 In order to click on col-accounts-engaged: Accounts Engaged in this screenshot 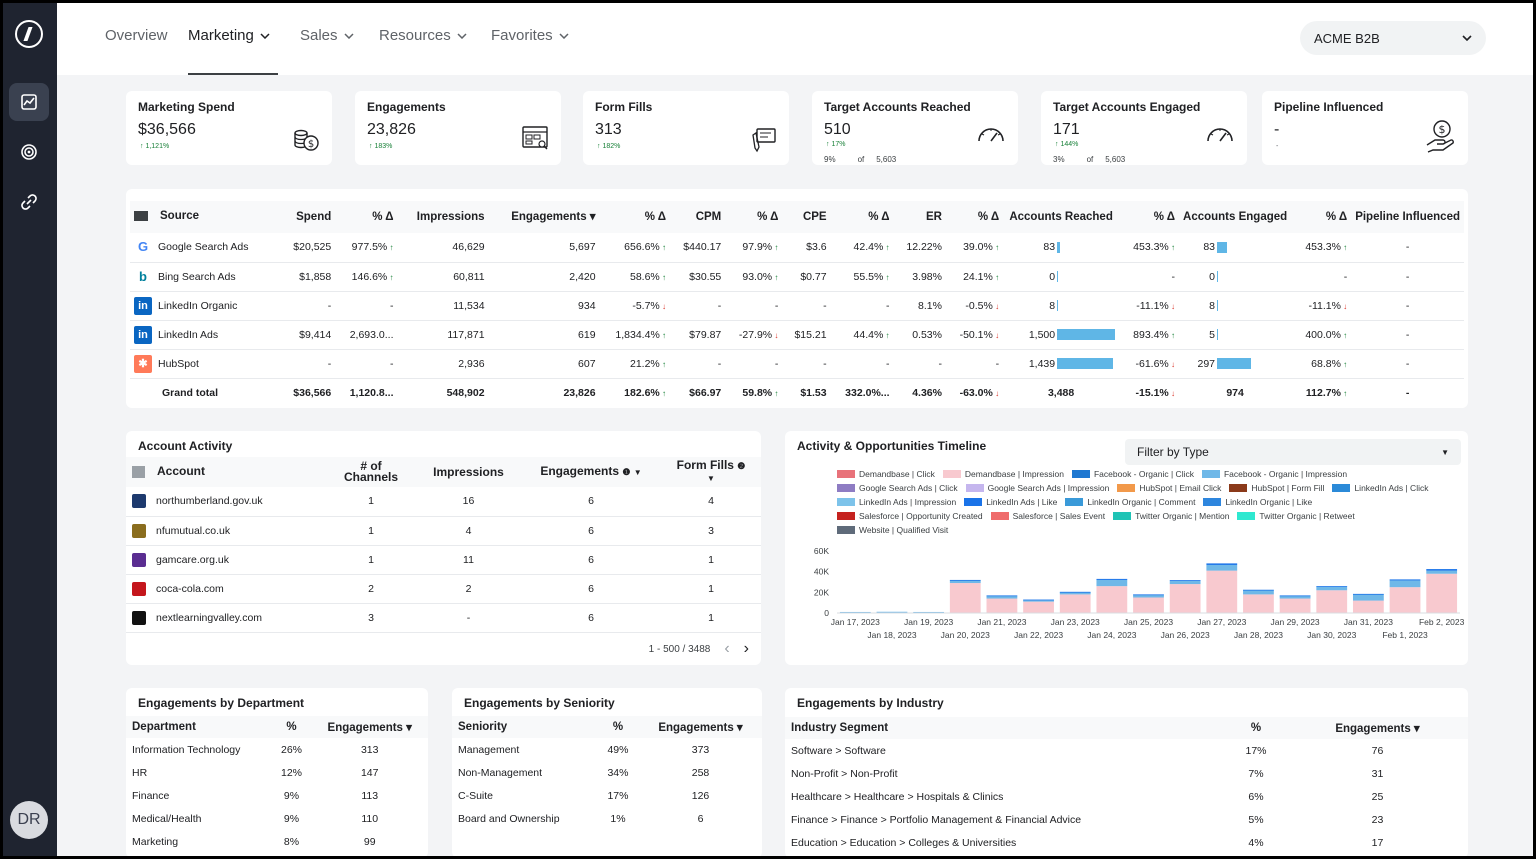, I will do `click(1235, 217)`.